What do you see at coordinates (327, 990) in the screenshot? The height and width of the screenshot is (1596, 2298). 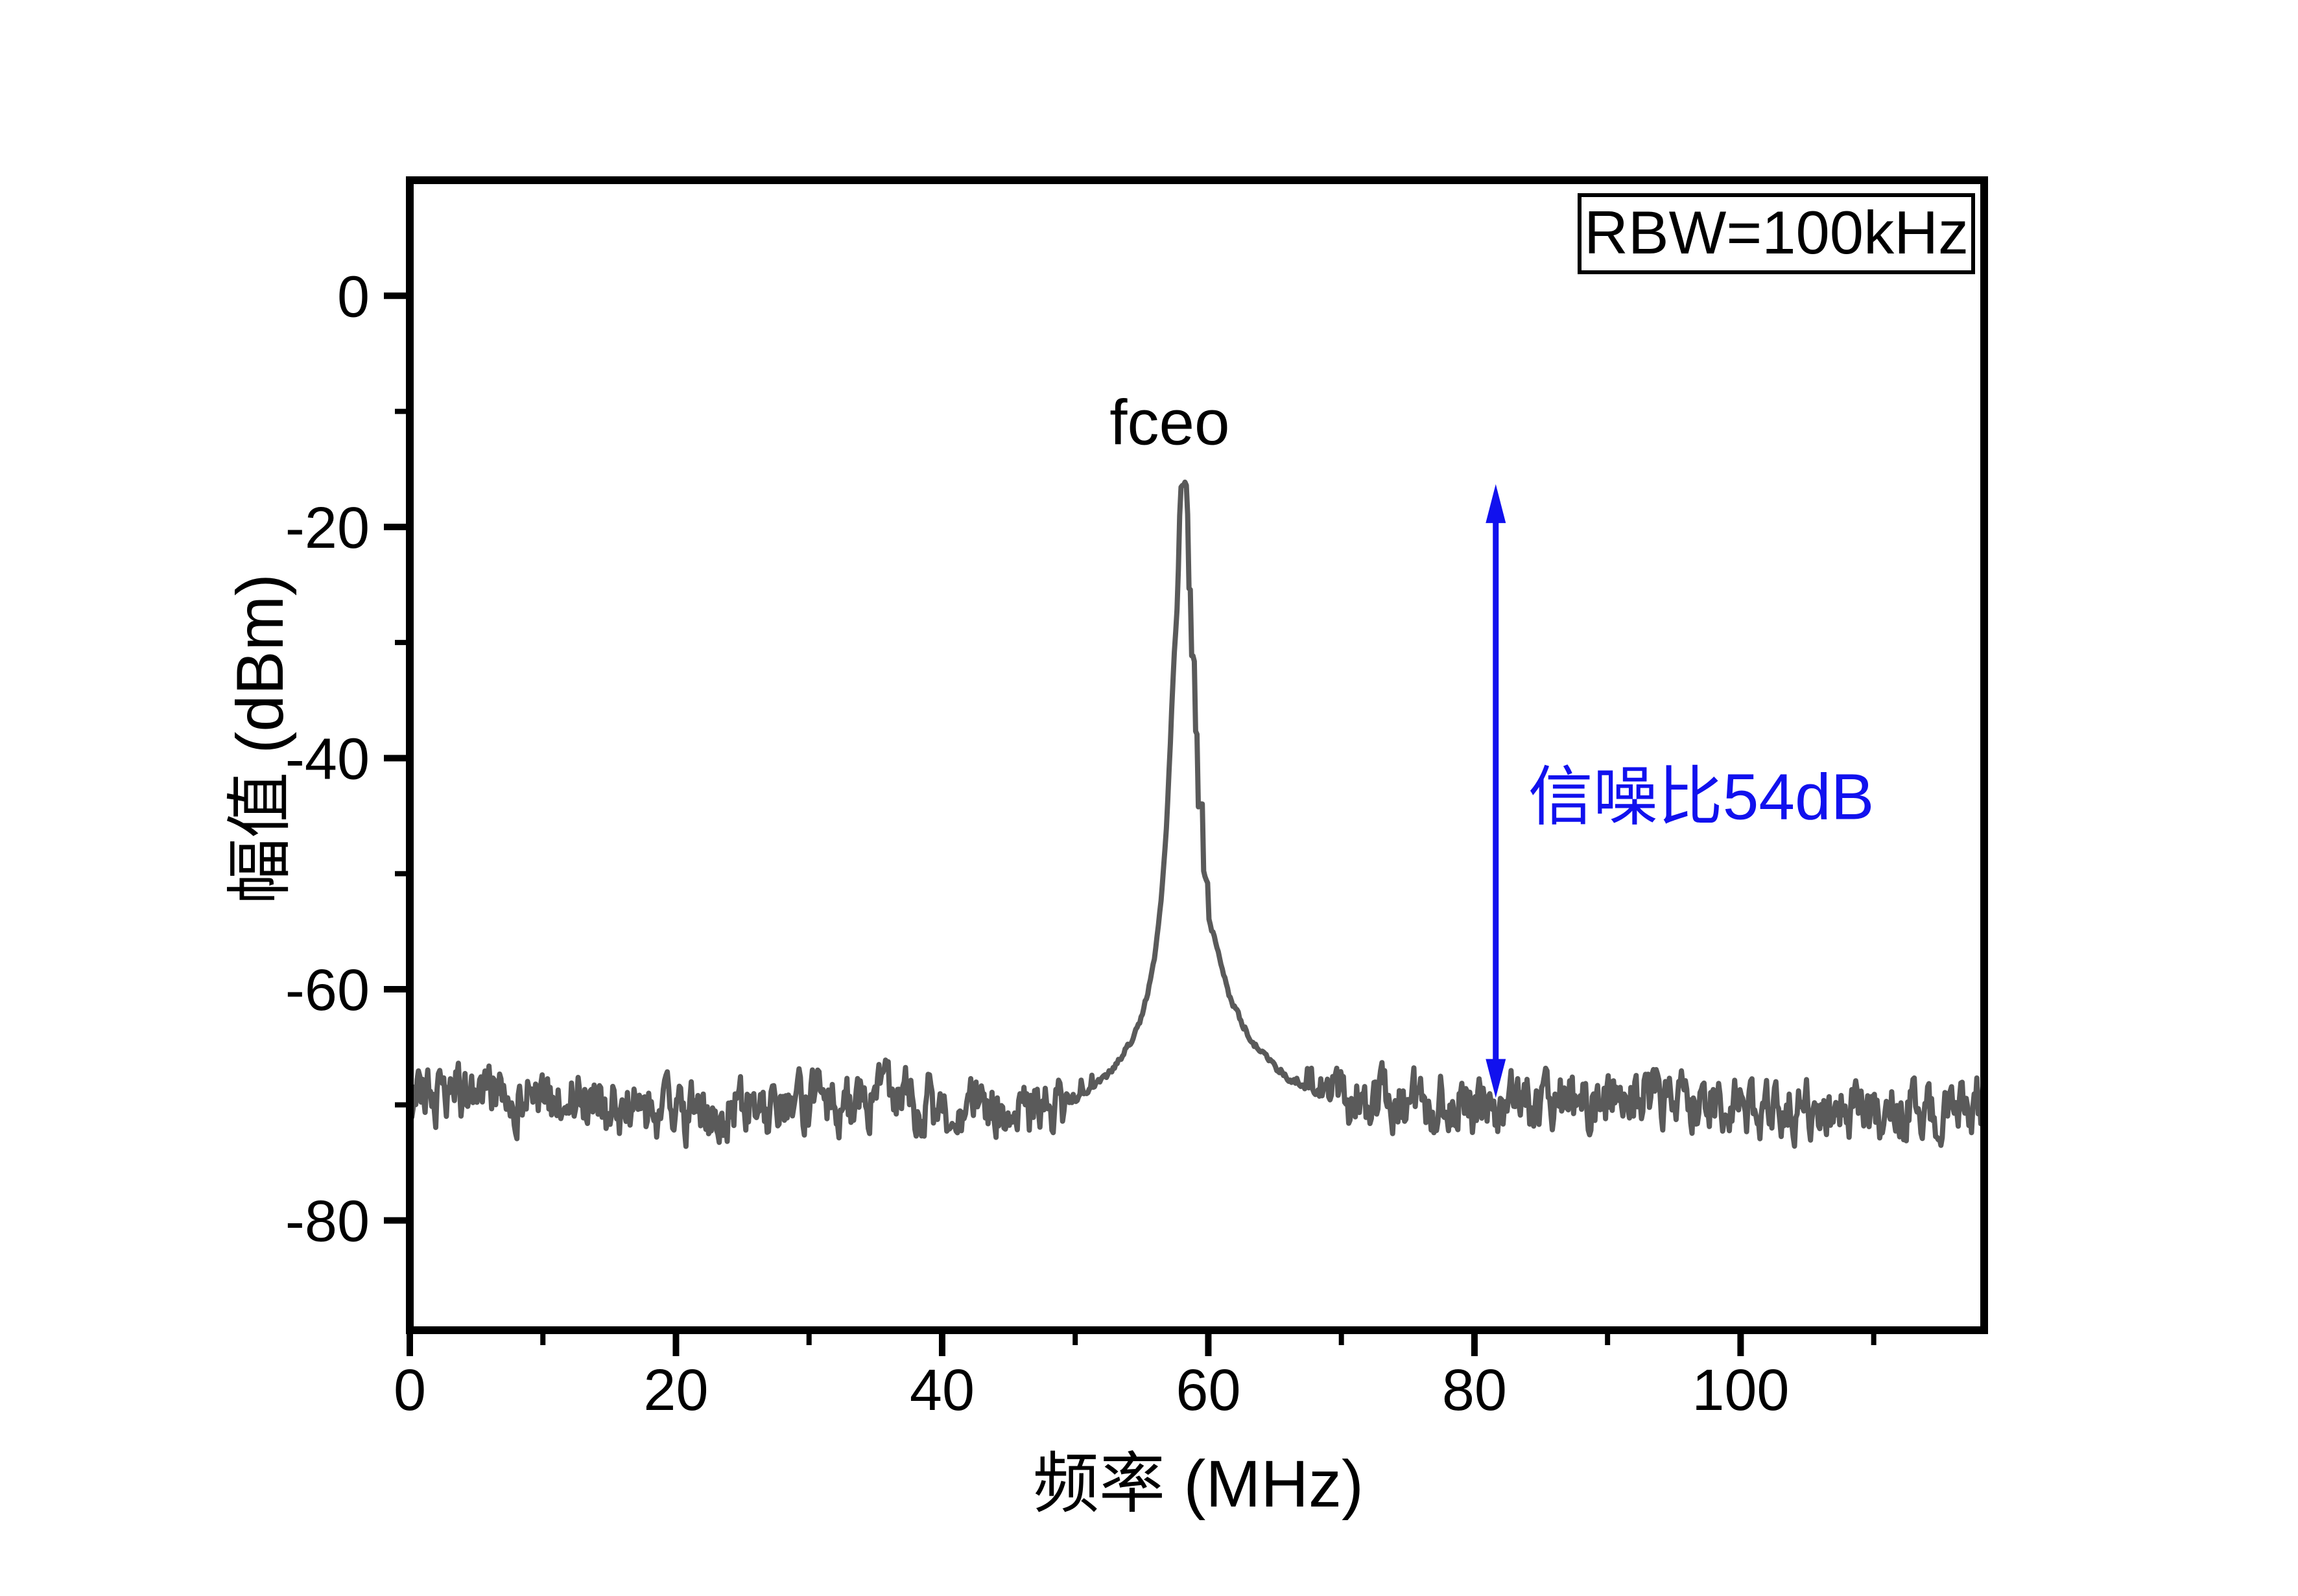 I see `y-tick-label: -60` at bounding box center [327, 990].